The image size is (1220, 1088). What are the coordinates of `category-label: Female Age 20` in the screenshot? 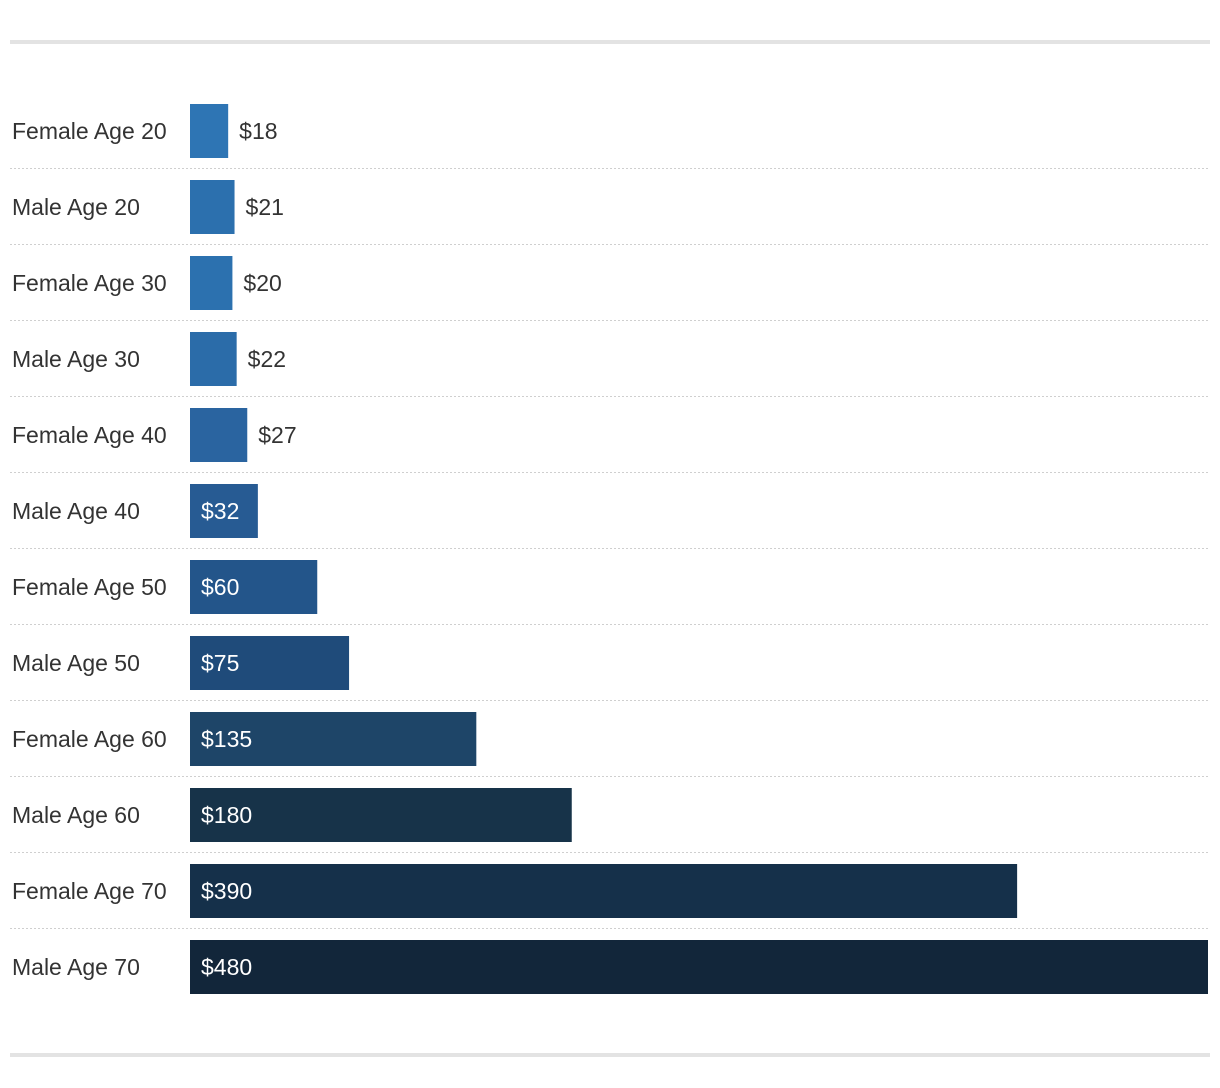 It's located at (89, 131).